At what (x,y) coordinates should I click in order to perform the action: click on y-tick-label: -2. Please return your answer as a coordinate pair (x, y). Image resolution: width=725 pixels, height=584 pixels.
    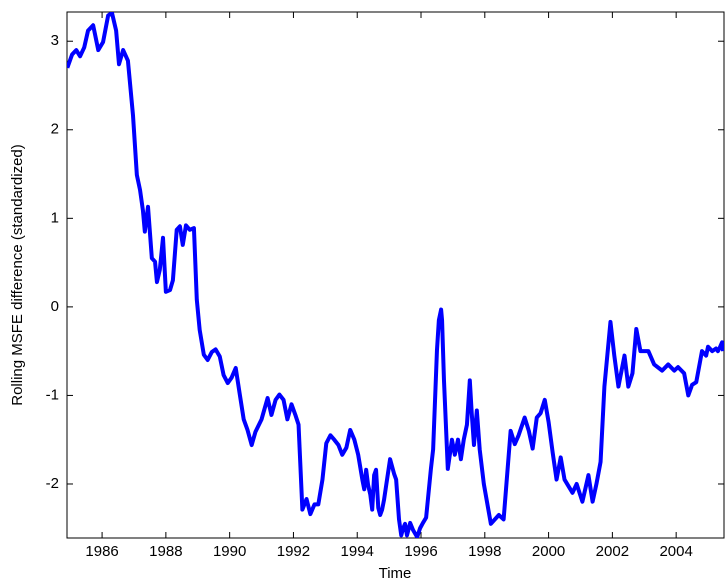
    Looking at the image, I should click on (52, 483).